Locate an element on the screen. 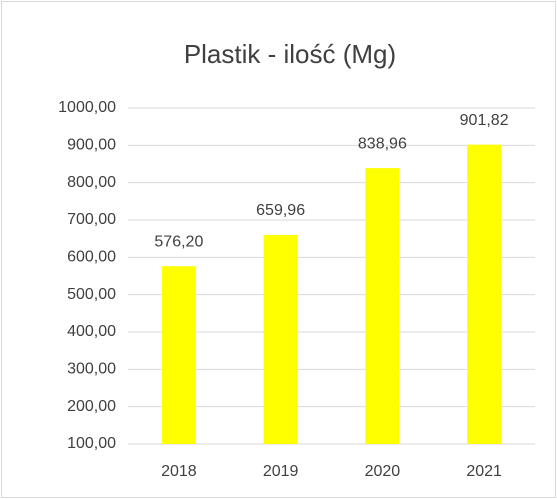  value-label: 838,96 is located at coordinates (382, 143).